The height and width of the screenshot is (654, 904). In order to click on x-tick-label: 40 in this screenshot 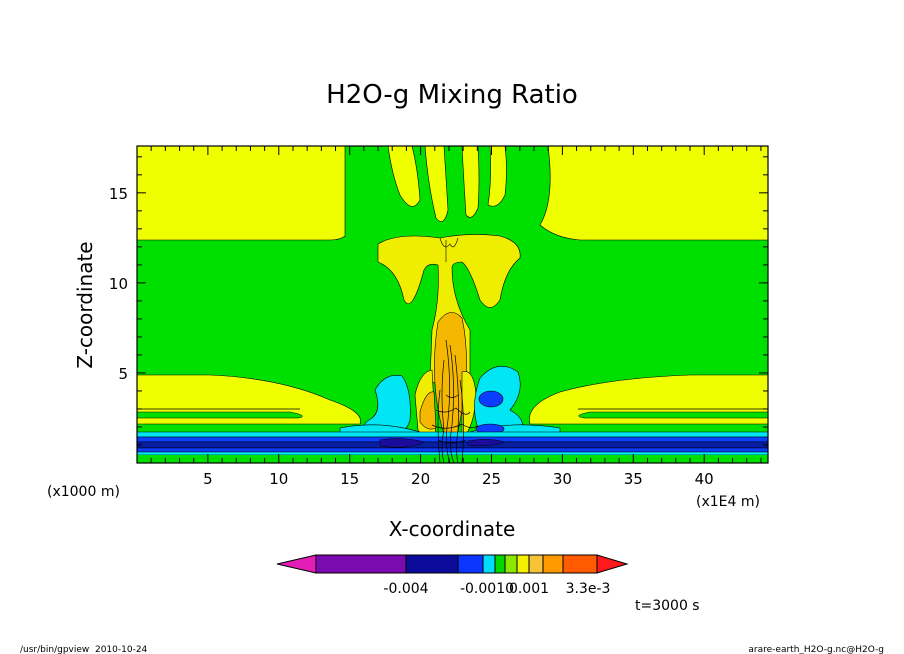, I will do `click(704, 479)`.